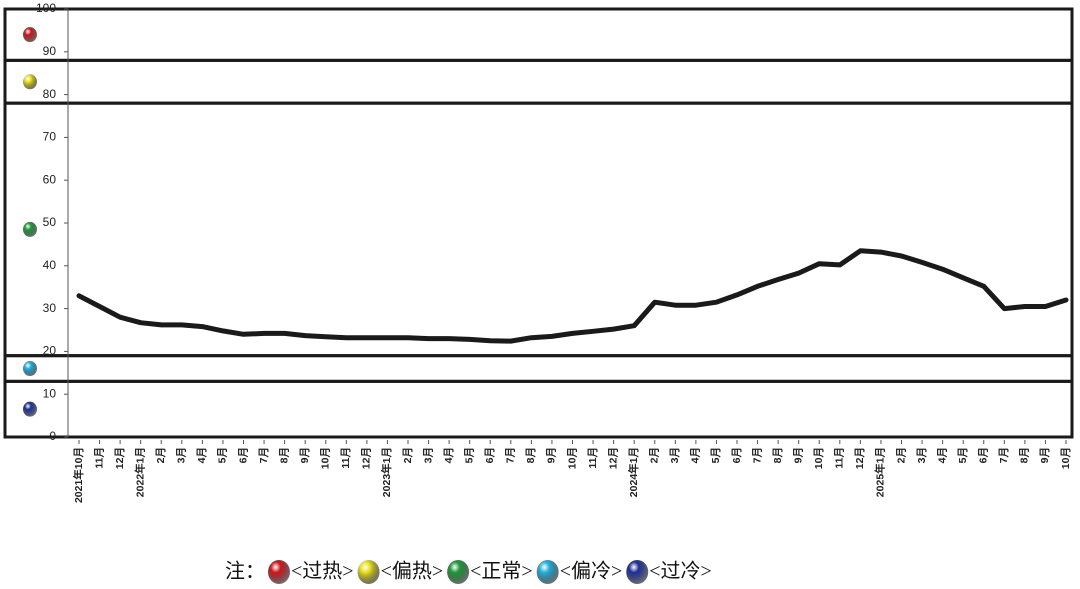 The image size is (1080, 589). Describe the element at coordinates (78, 475) in the screenshot. I see `x-tick-label: 2021年10月` at that location.